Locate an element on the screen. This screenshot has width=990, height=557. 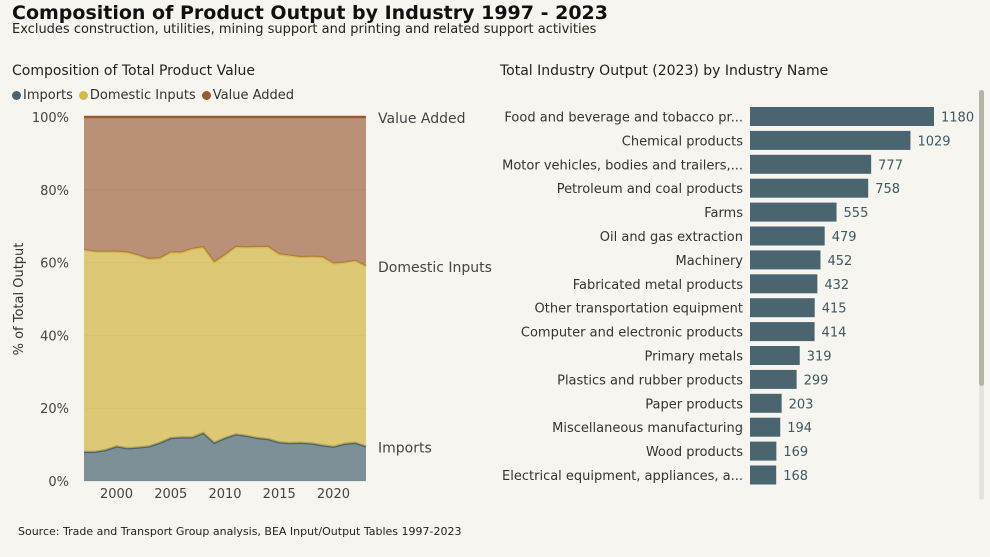
legend-label-imports: Imports is located at coordinates (48, 95).